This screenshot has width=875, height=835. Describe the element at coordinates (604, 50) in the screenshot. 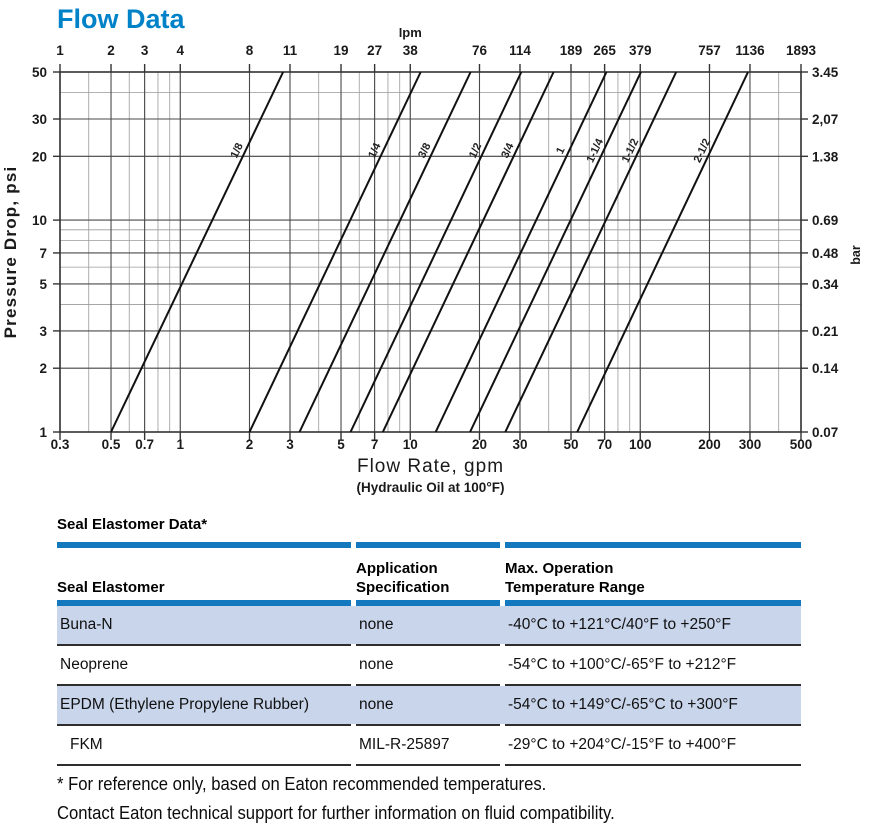

I see `top-tick-label: 265` at that location.